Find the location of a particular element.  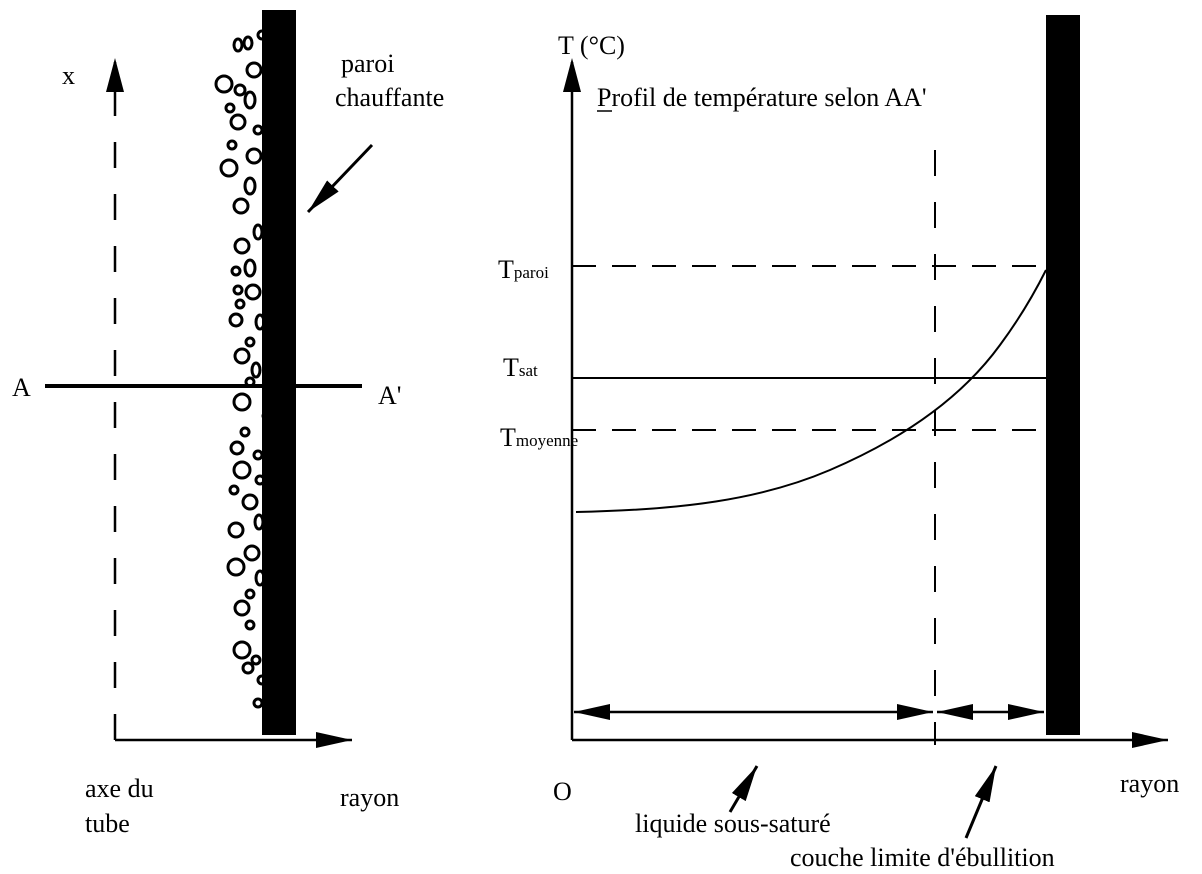

tube-axis-label: tube is located at coordinates (107, 823).